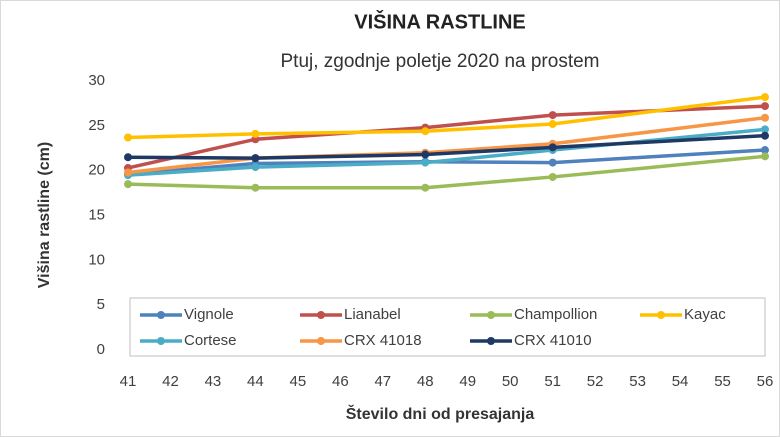 Image resolution: width=780 pixels, height=437 pixels. What do you see at coordinates (595, 381) in the screenshot?
I see `x-tick-label: 52` at bounding box center [595, 381].